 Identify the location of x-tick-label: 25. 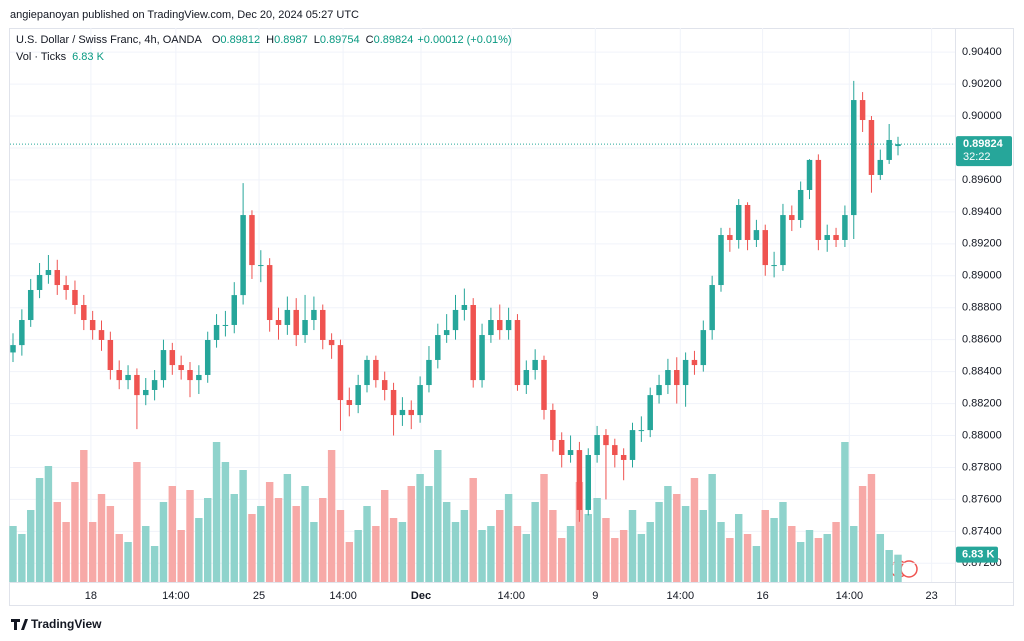
(259, 596).